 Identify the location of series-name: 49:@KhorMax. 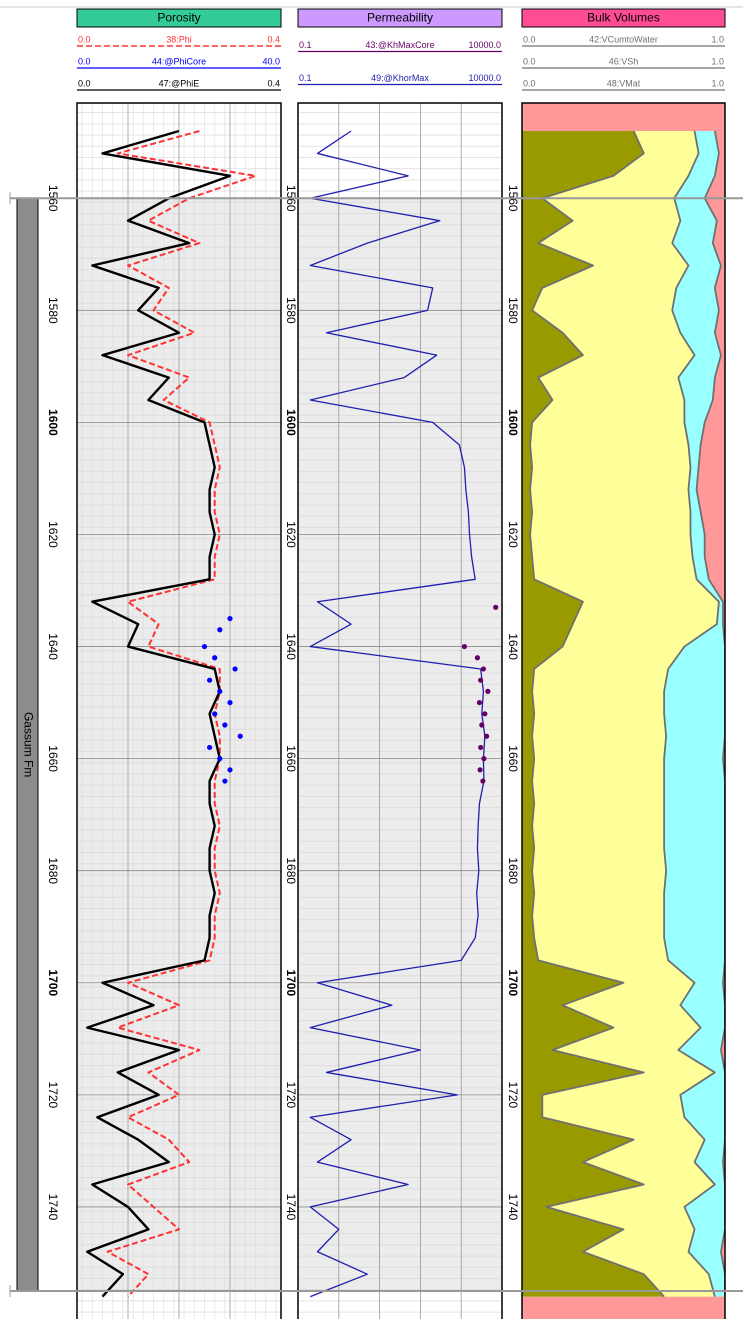
(400, 78).